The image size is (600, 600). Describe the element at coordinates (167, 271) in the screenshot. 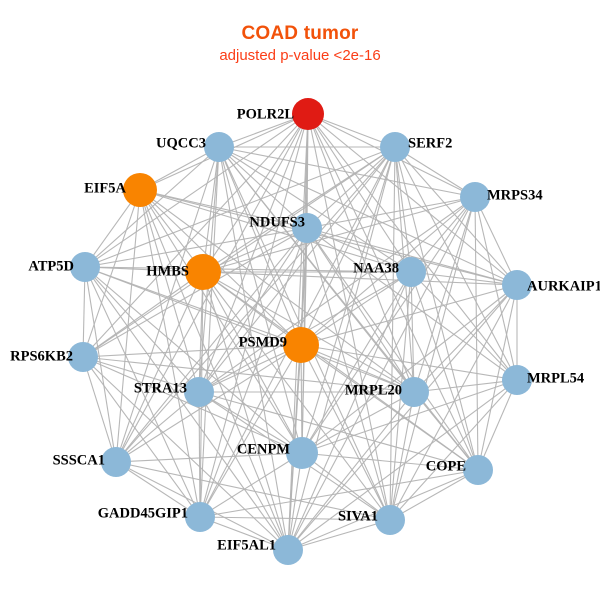

I see `node-label: HMBS` at that location.